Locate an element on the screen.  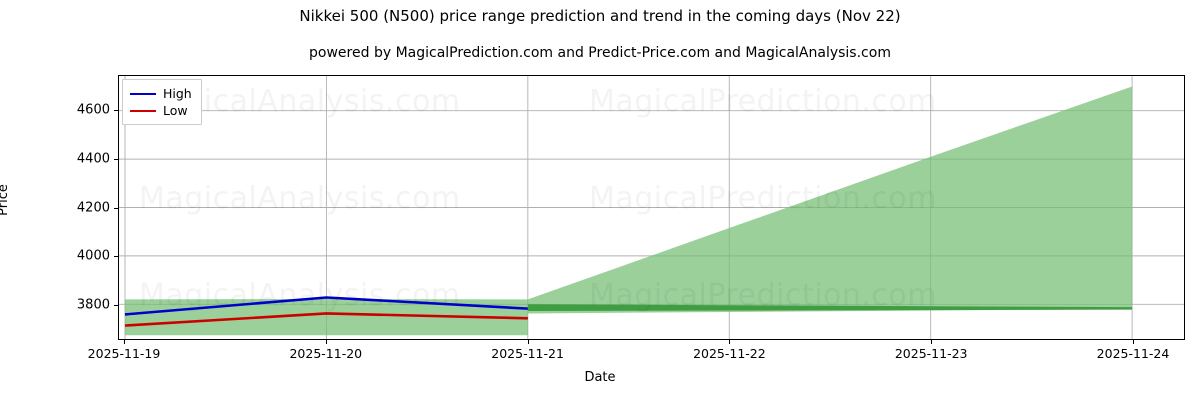
series-line-high is located at coordinates (326, 306).